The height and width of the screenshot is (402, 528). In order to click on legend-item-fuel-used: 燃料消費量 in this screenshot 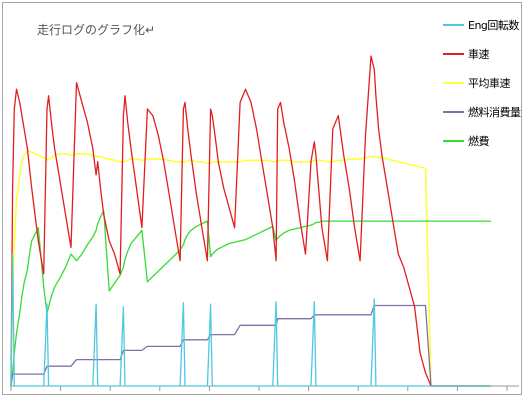, I will do `click(485, 118)`.